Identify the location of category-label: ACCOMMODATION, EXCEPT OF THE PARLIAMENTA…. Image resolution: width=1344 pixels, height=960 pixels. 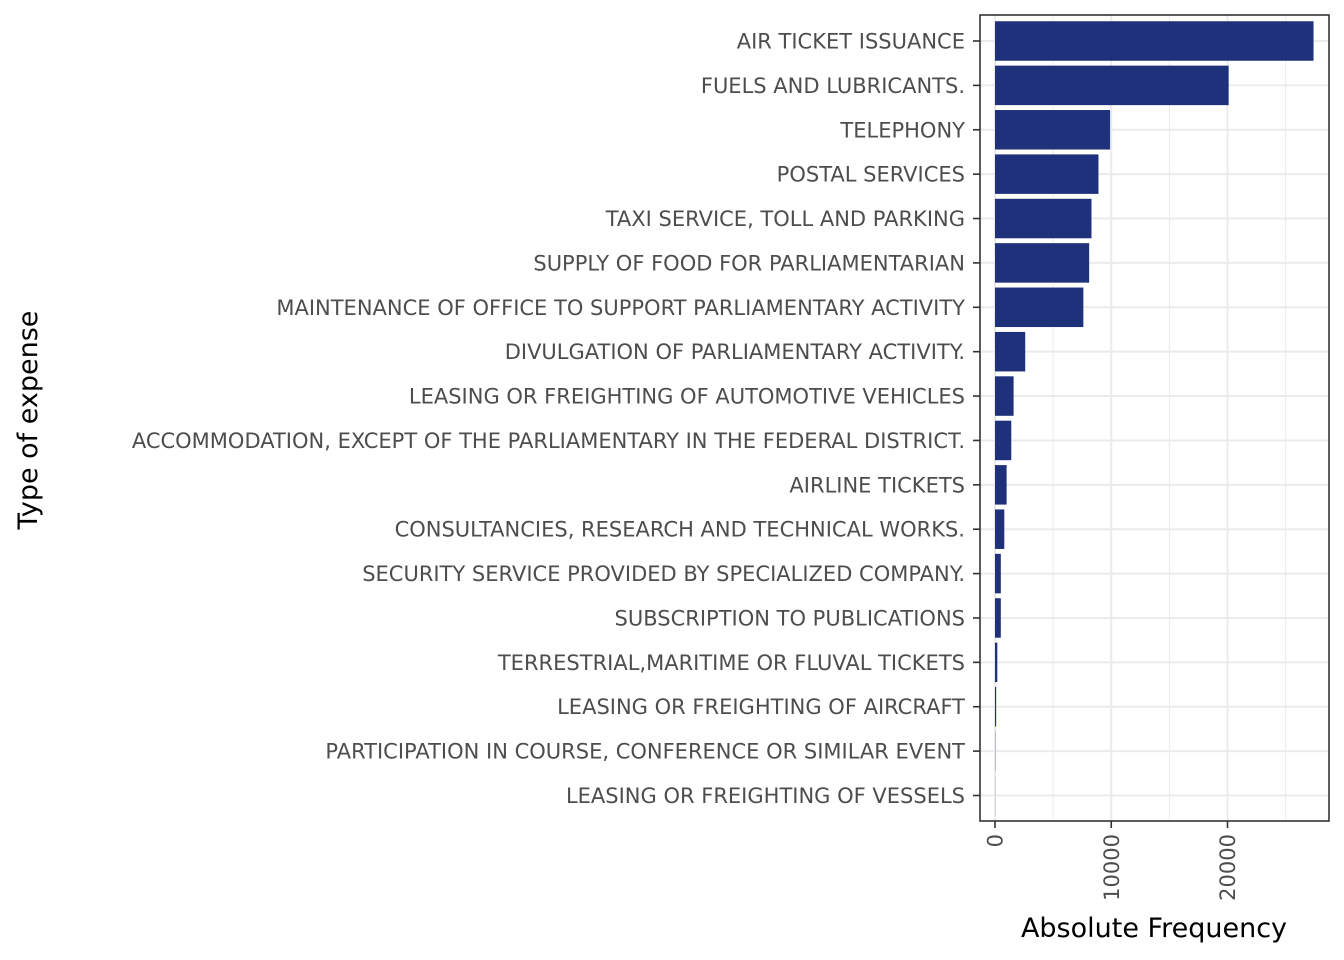
(548, 441).